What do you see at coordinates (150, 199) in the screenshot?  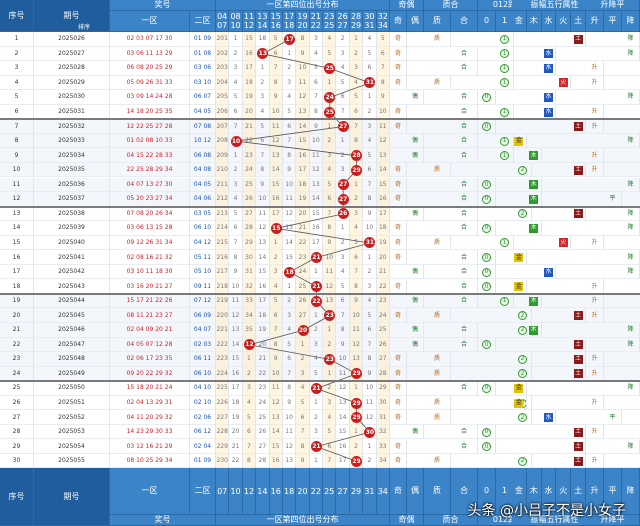 I see `row-zone1: 05 20 23 27 34` at bounding box center [150, 199].